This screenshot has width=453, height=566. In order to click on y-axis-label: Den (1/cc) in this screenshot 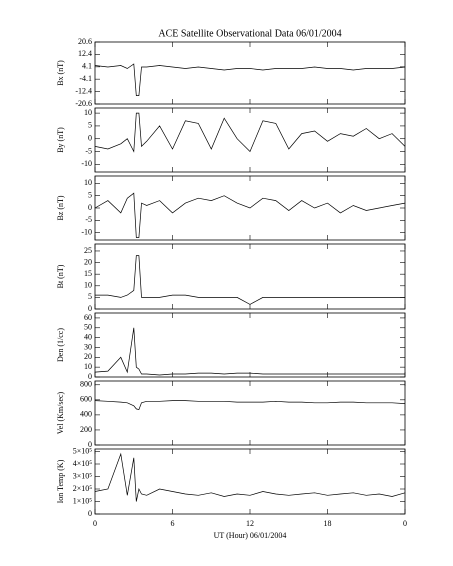, I will do `click(60, 345)`.